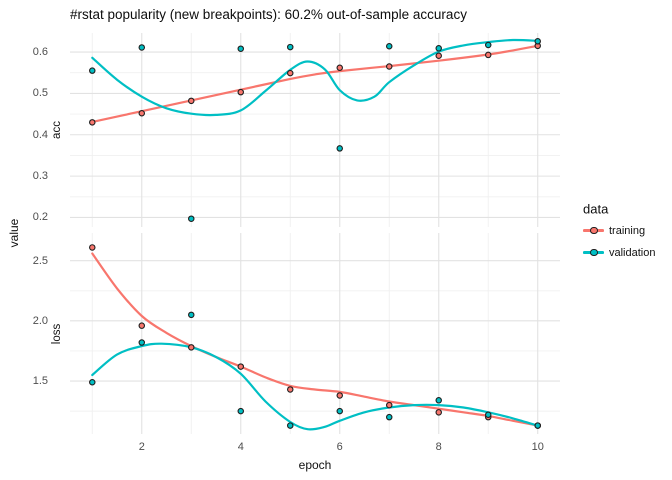  I want to click on y-axis-title: value, so click(14, 233).